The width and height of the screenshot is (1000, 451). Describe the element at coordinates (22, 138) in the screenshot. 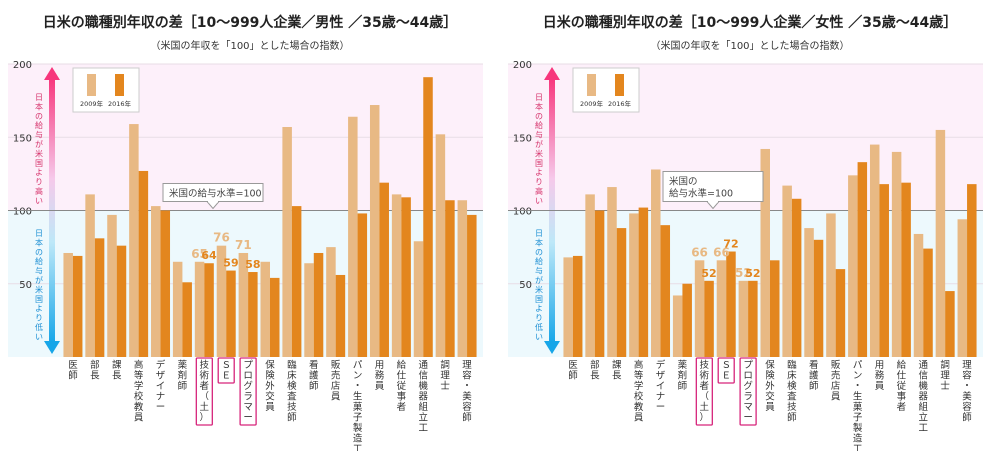

I see `y-tick-label: 150` at that location.